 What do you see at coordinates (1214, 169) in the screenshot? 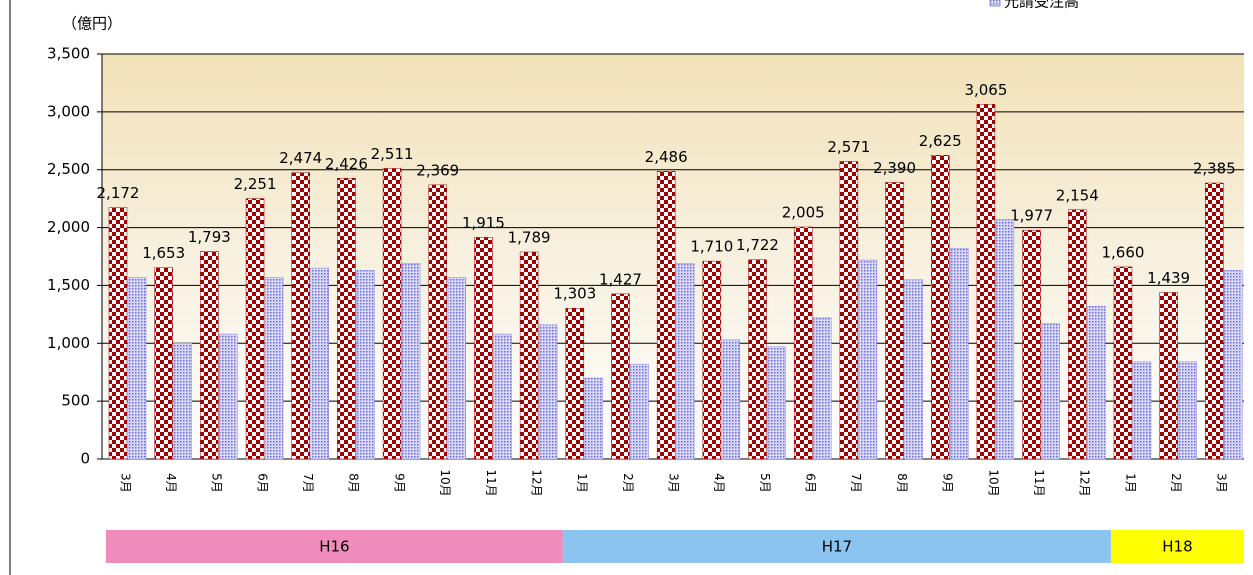
I see `value-label: 2,385` at bounding box center [1214, 169].